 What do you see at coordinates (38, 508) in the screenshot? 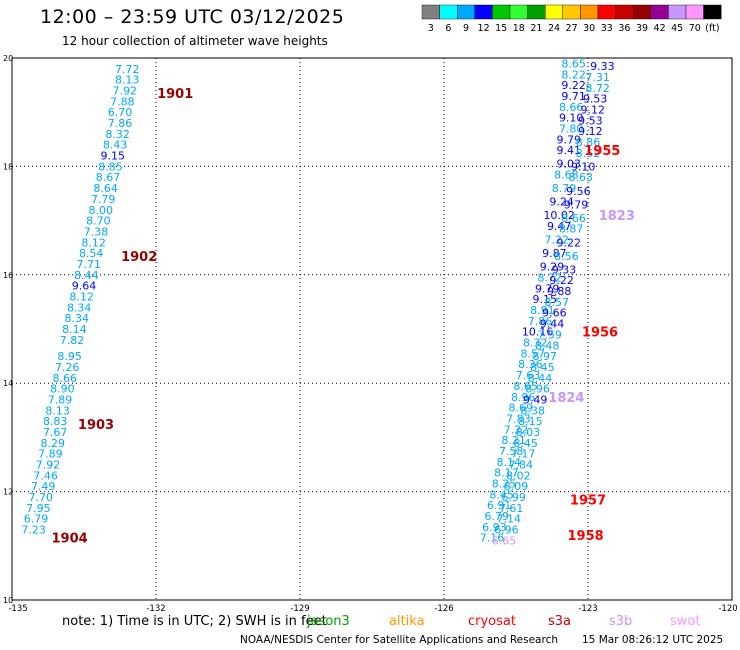
I see `wave-height-value: 7.95` at bounding box center [38, 508].